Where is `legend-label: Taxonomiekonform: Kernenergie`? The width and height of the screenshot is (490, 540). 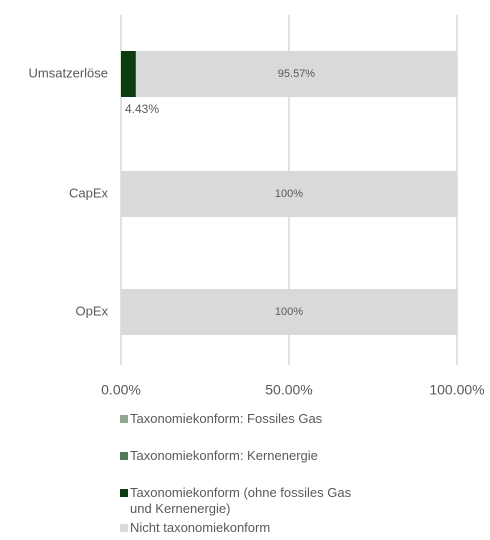
legend-label: Taxonomiekonform: Kernenergie is located at coordinates (224, 455).